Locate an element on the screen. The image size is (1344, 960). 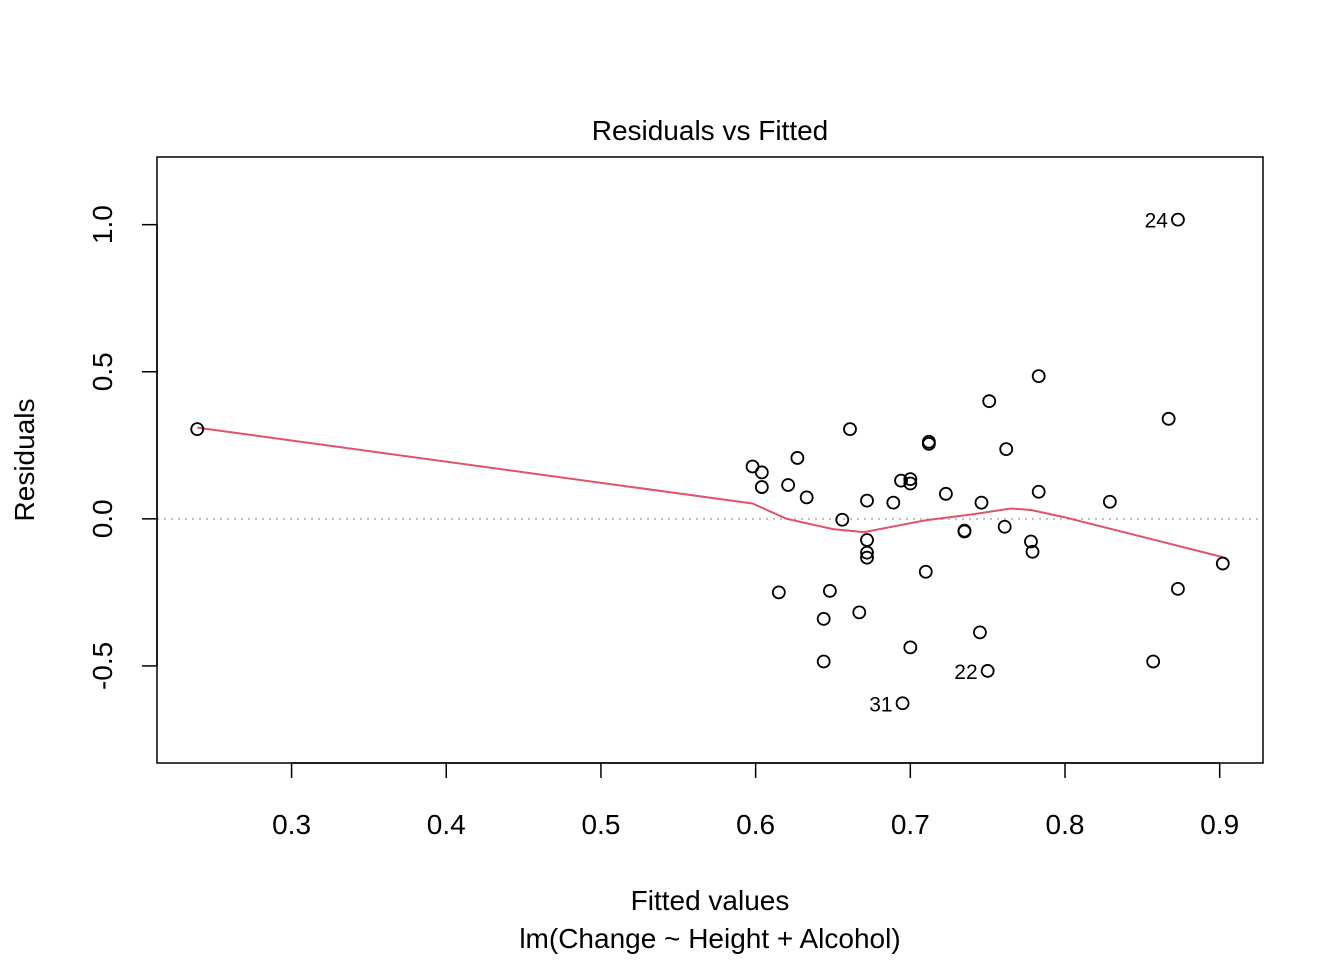
x-tick-label: 0.9 is located at coordinates (1219, 824).